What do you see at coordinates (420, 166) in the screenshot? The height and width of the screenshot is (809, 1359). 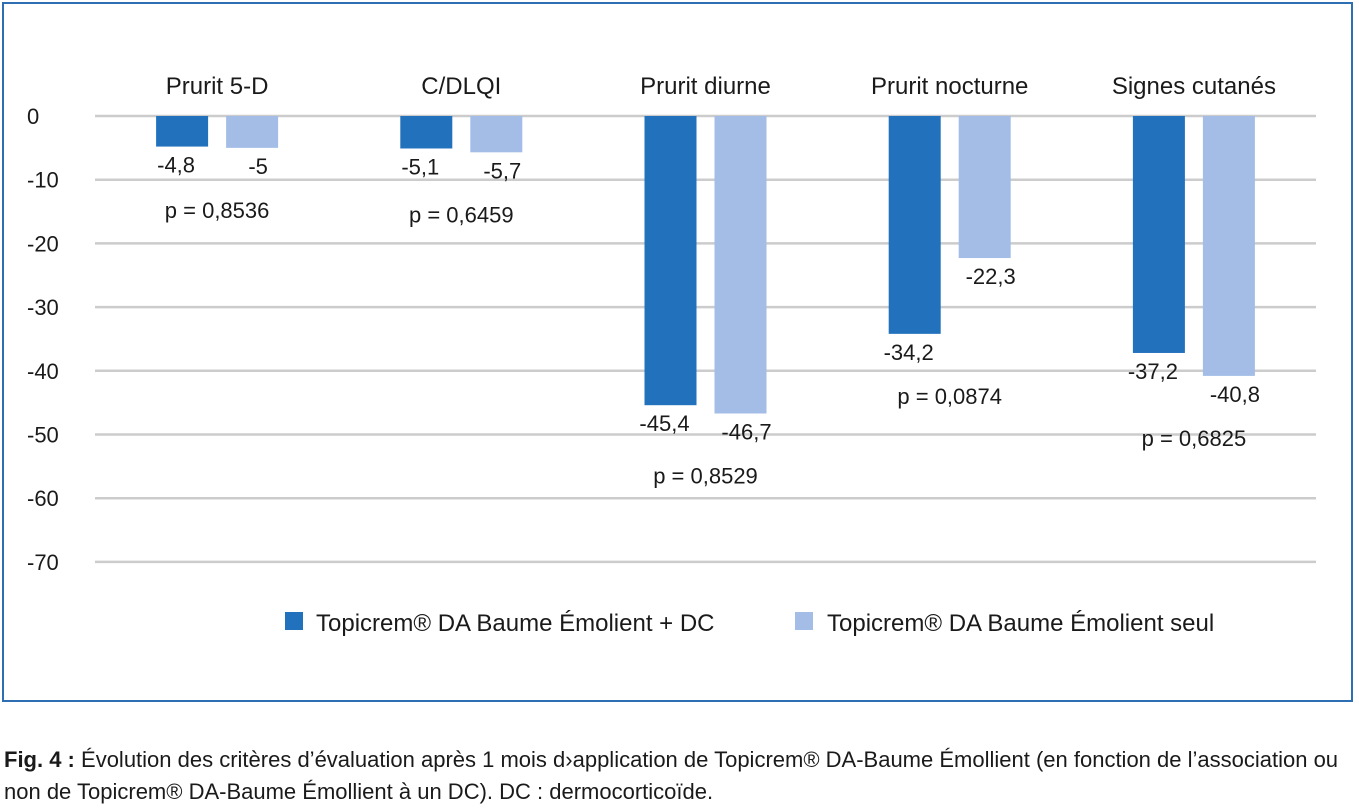 I see `data-label: -5,1` at bounding box center [420, 166].